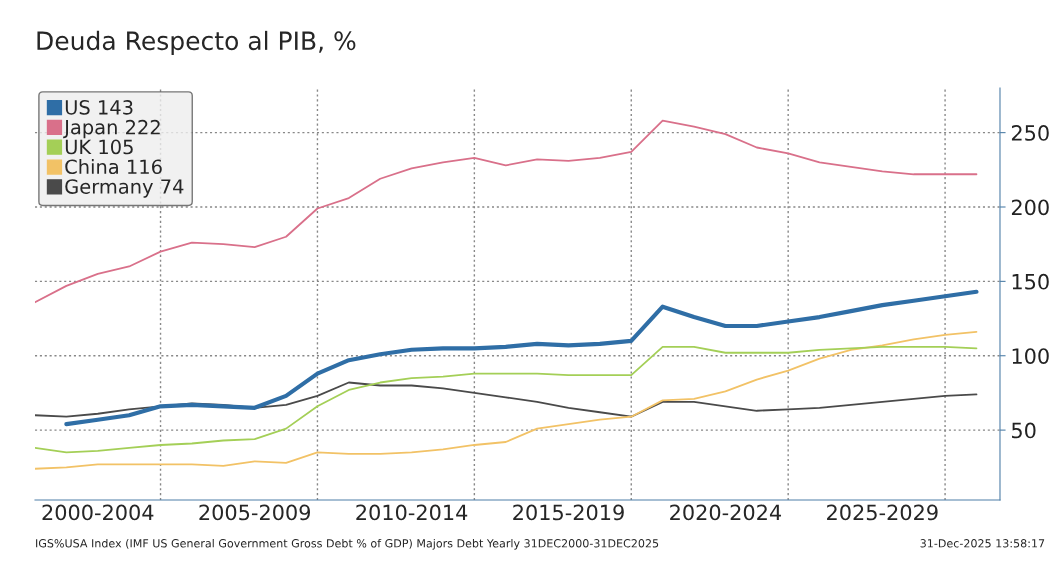 The width and height of the screenshot is (1061, 562). What do you see at coordinates (111, 129) in the screenshot?
I see `legend-label: Japan 222` at bounding box center [111, 129].